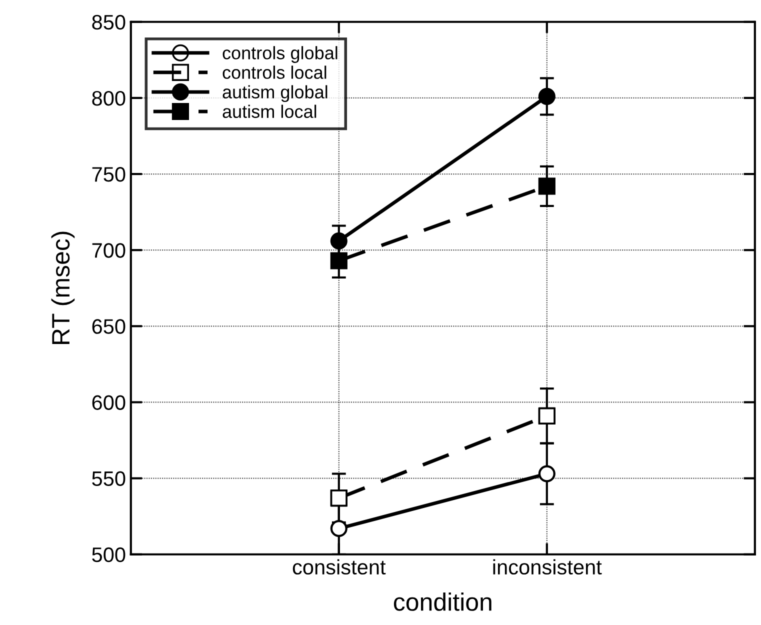 This screenshot has width=761, height=625. Describe the element at coordinates (109, 22) in the screenshot. I see `y-tick-label: 850` at that location.